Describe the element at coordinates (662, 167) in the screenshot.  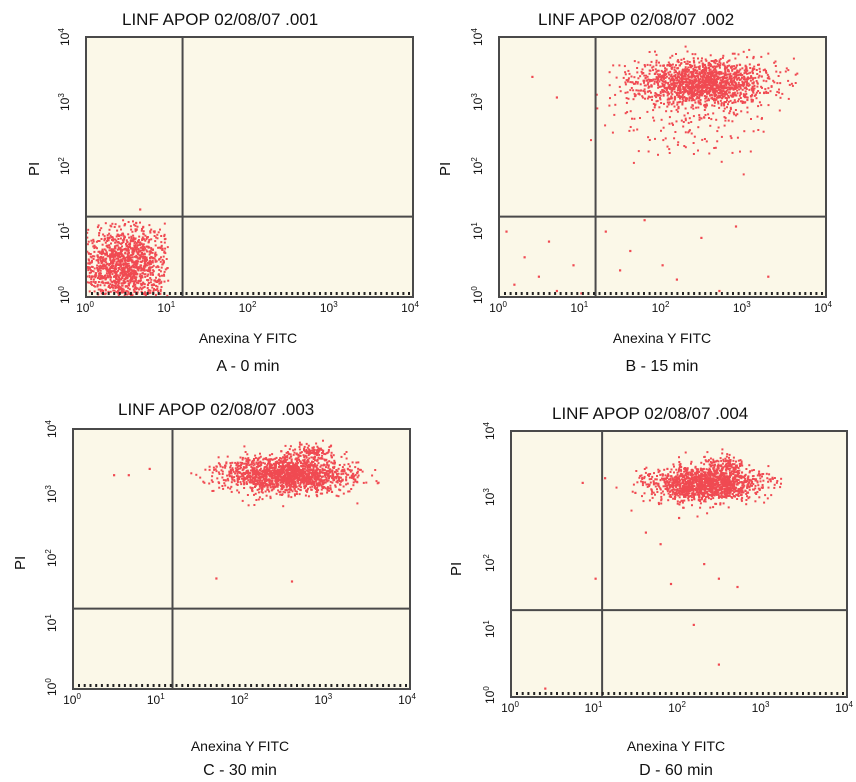
I see `scatter-plot` at that location.